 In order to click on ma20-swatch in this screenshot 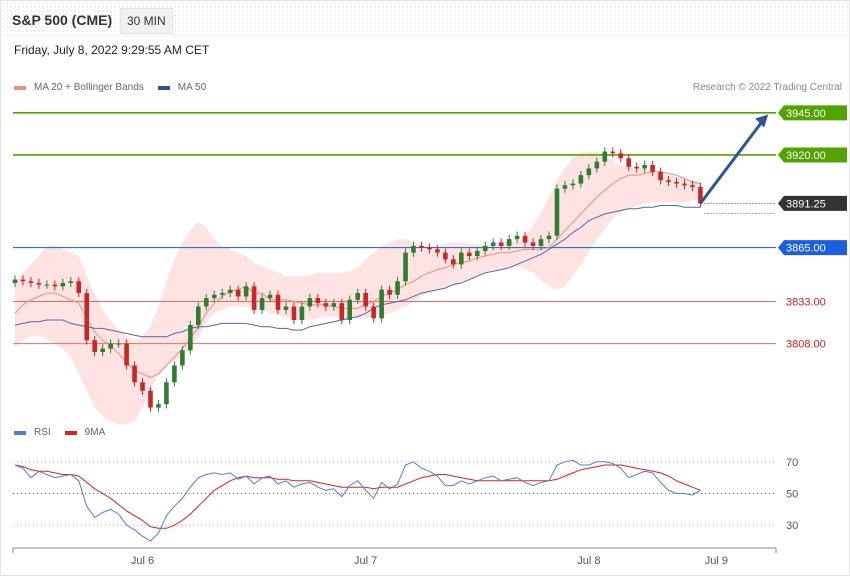, I will do `click(20, 87)`.